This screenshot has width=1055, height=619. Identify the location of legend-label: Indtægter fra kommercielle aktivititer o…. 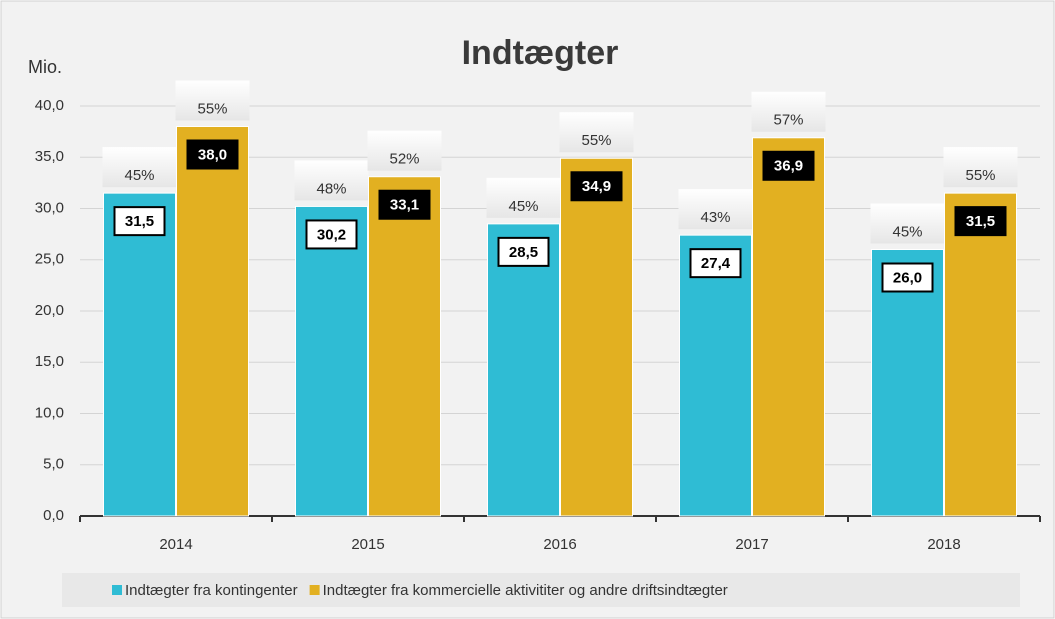
(525, 590).